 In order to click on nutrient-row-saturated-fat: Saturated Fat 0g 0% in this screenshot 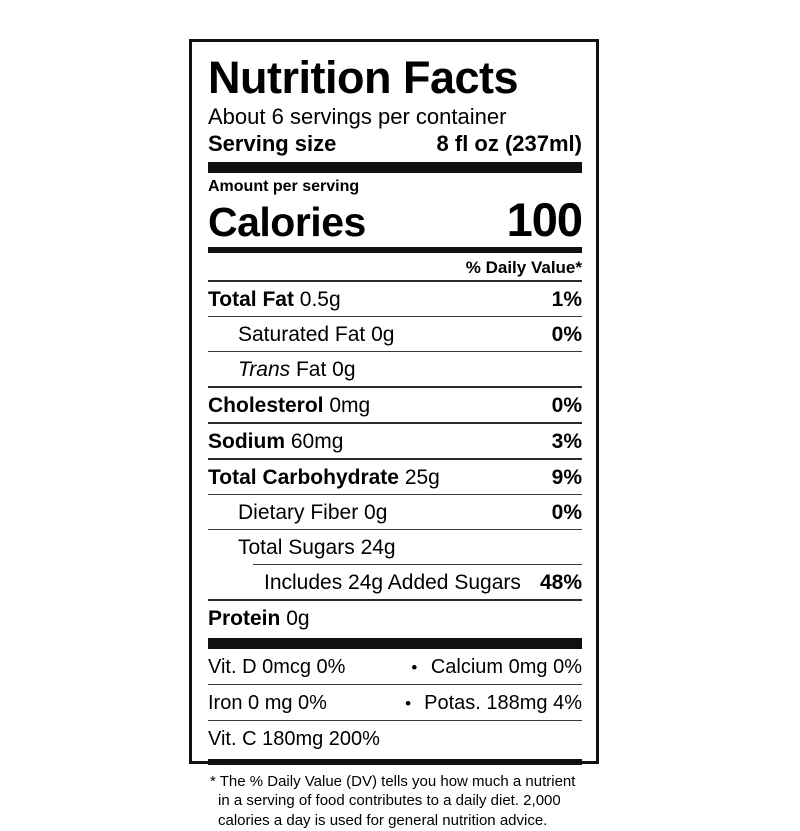, I will do `click(395, 334)`.